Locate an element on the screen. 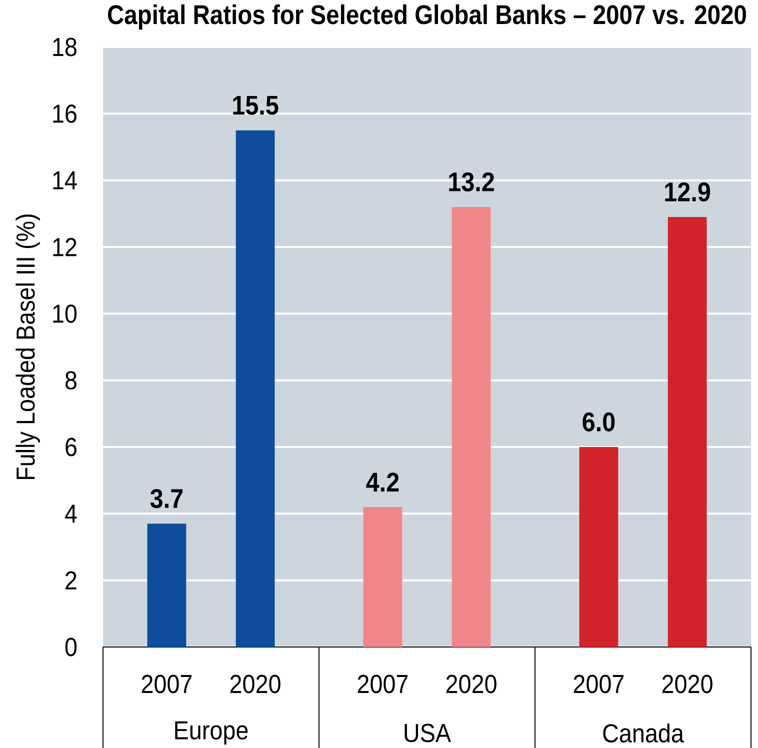  y-axis-title: Fully Loaded Basel III (%) is located at coordinates (28, 347).